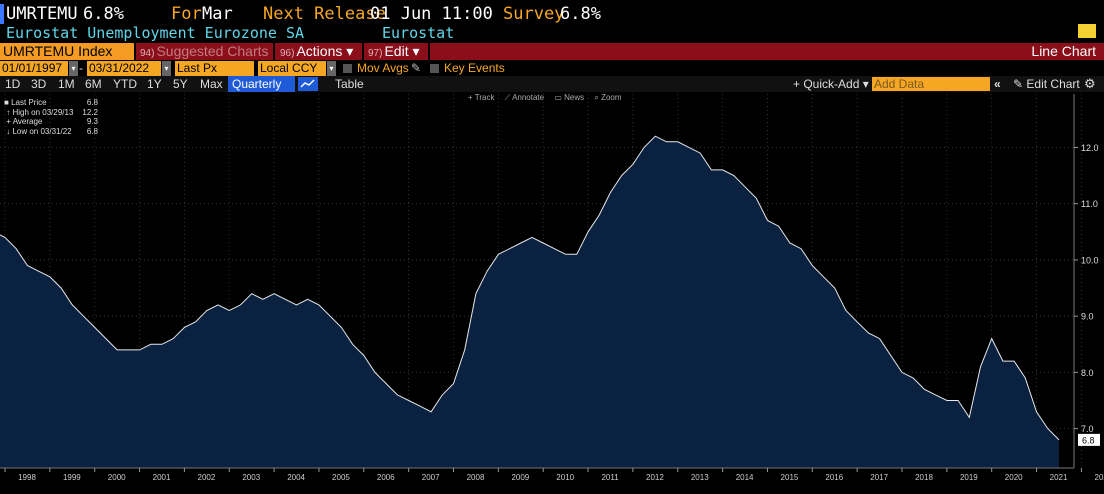 Image resolution: width=1104 pixels, height=494 pixels. I want to click on range-ytd: YTD, so click(125, 84).